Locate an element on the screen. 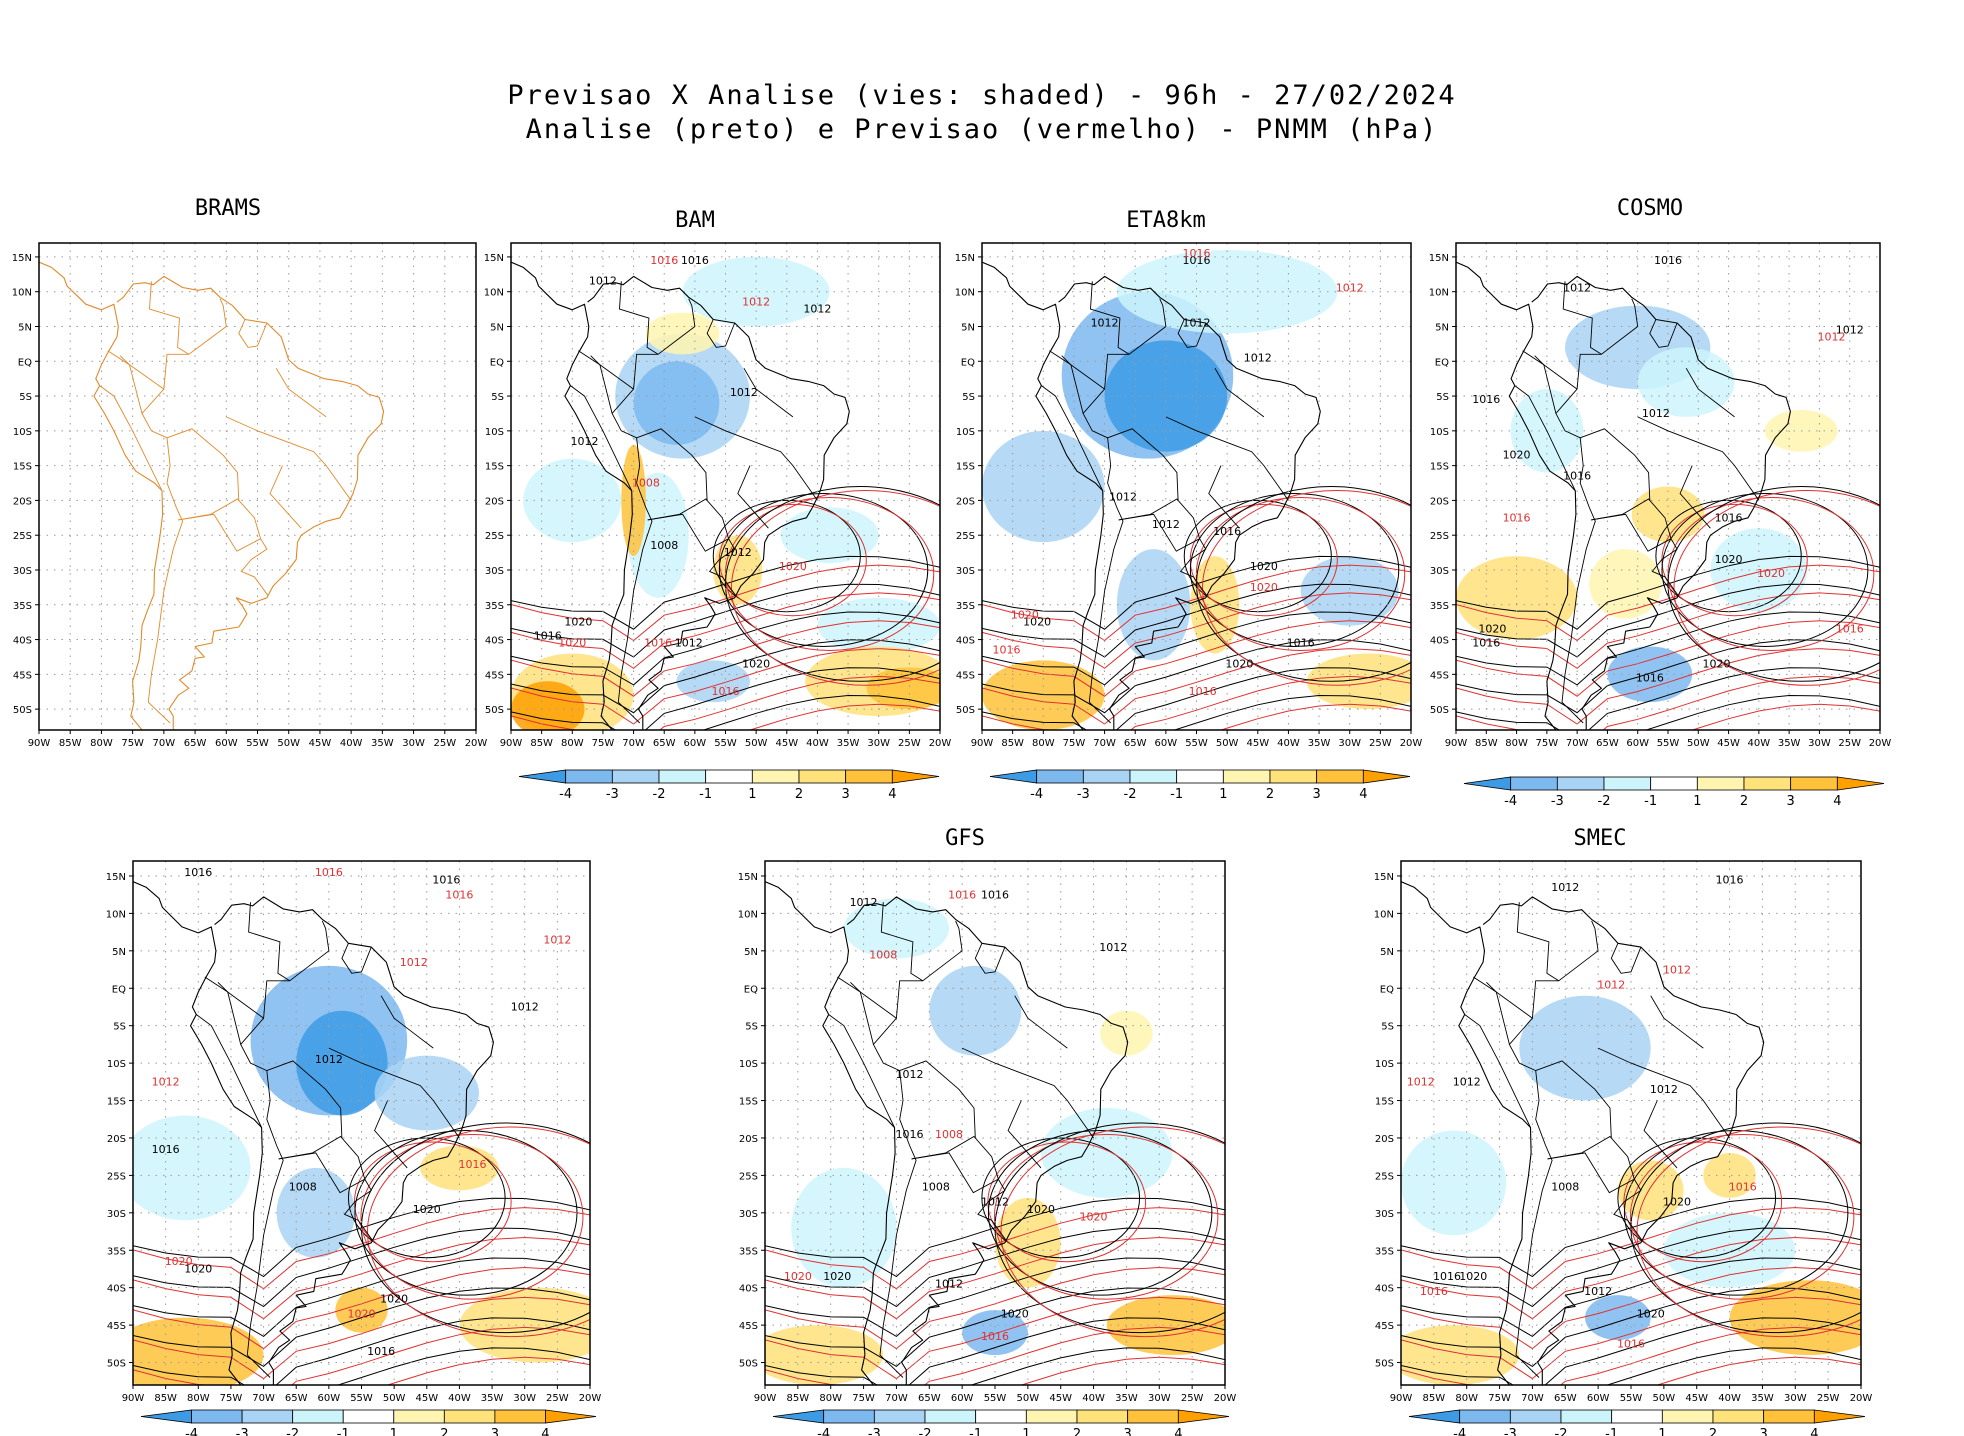  lat-tick-label: 10N is located at coordinates (494, 293).